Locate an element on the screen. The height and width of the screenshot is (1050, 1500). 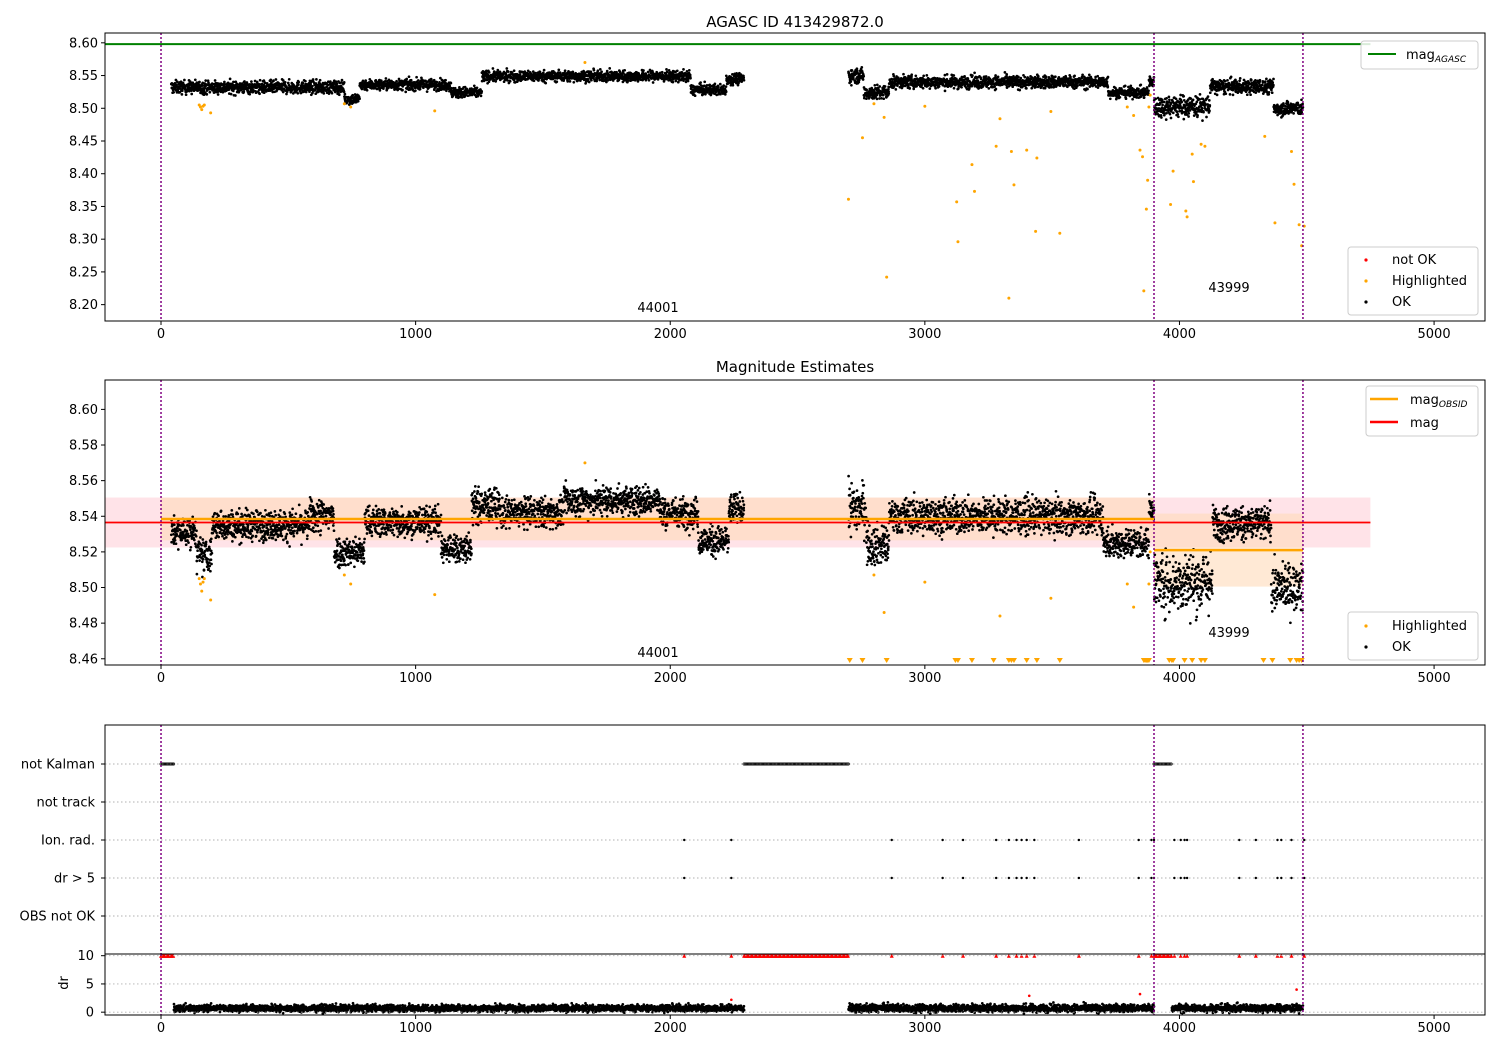
agasc-title: AGASC ID 413429872.0 is located at coordinates (795, 22).